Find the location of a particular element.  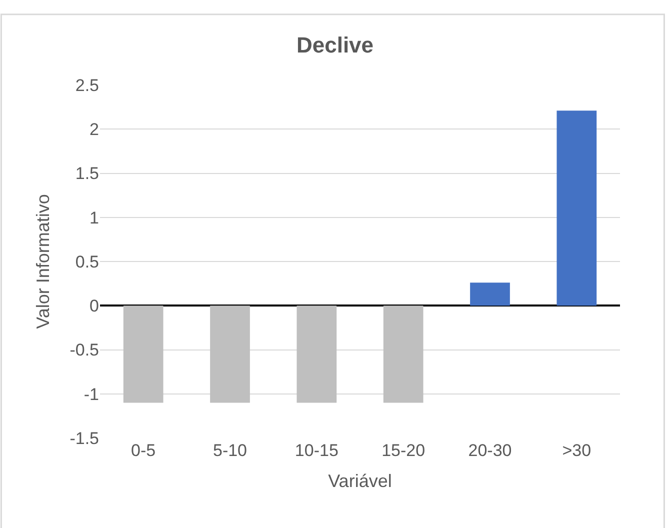

y-tick-label: -1.5 is located at coordinates (84, 438).